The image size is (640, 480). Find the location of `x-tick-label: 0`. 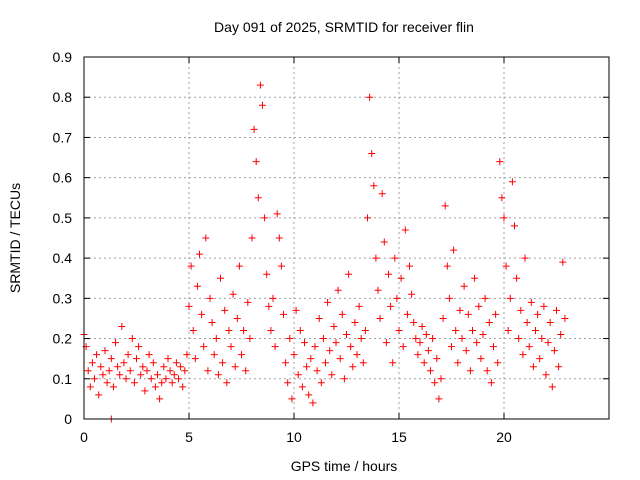

x-tick-label: 0 is located at coordinates (84, 437).